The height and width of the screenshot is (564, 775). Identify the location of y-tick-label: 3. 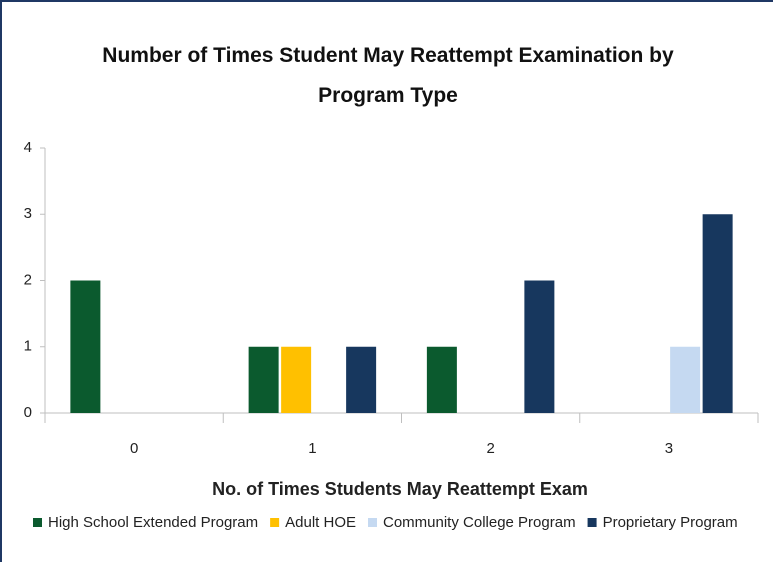
(28, 213).